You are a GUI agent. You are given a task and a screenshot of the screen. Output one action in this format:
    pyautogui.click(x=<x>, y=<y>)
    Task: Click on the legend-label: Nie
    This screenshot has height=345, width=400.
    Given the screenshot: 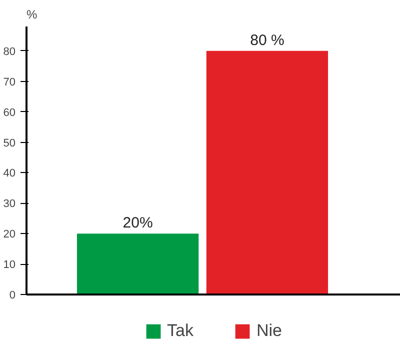 What is the action you would take?
    pyautogui.click(x=269, y=331)
    